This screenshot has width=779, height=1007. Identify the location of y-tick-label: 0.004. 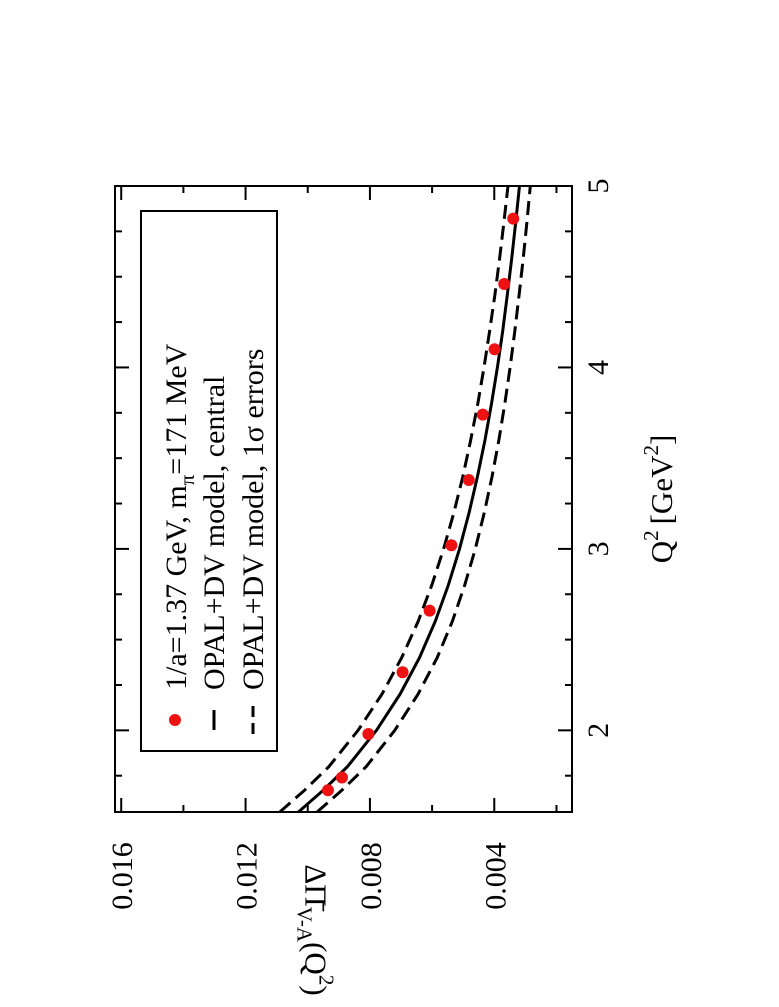
(495, 876).